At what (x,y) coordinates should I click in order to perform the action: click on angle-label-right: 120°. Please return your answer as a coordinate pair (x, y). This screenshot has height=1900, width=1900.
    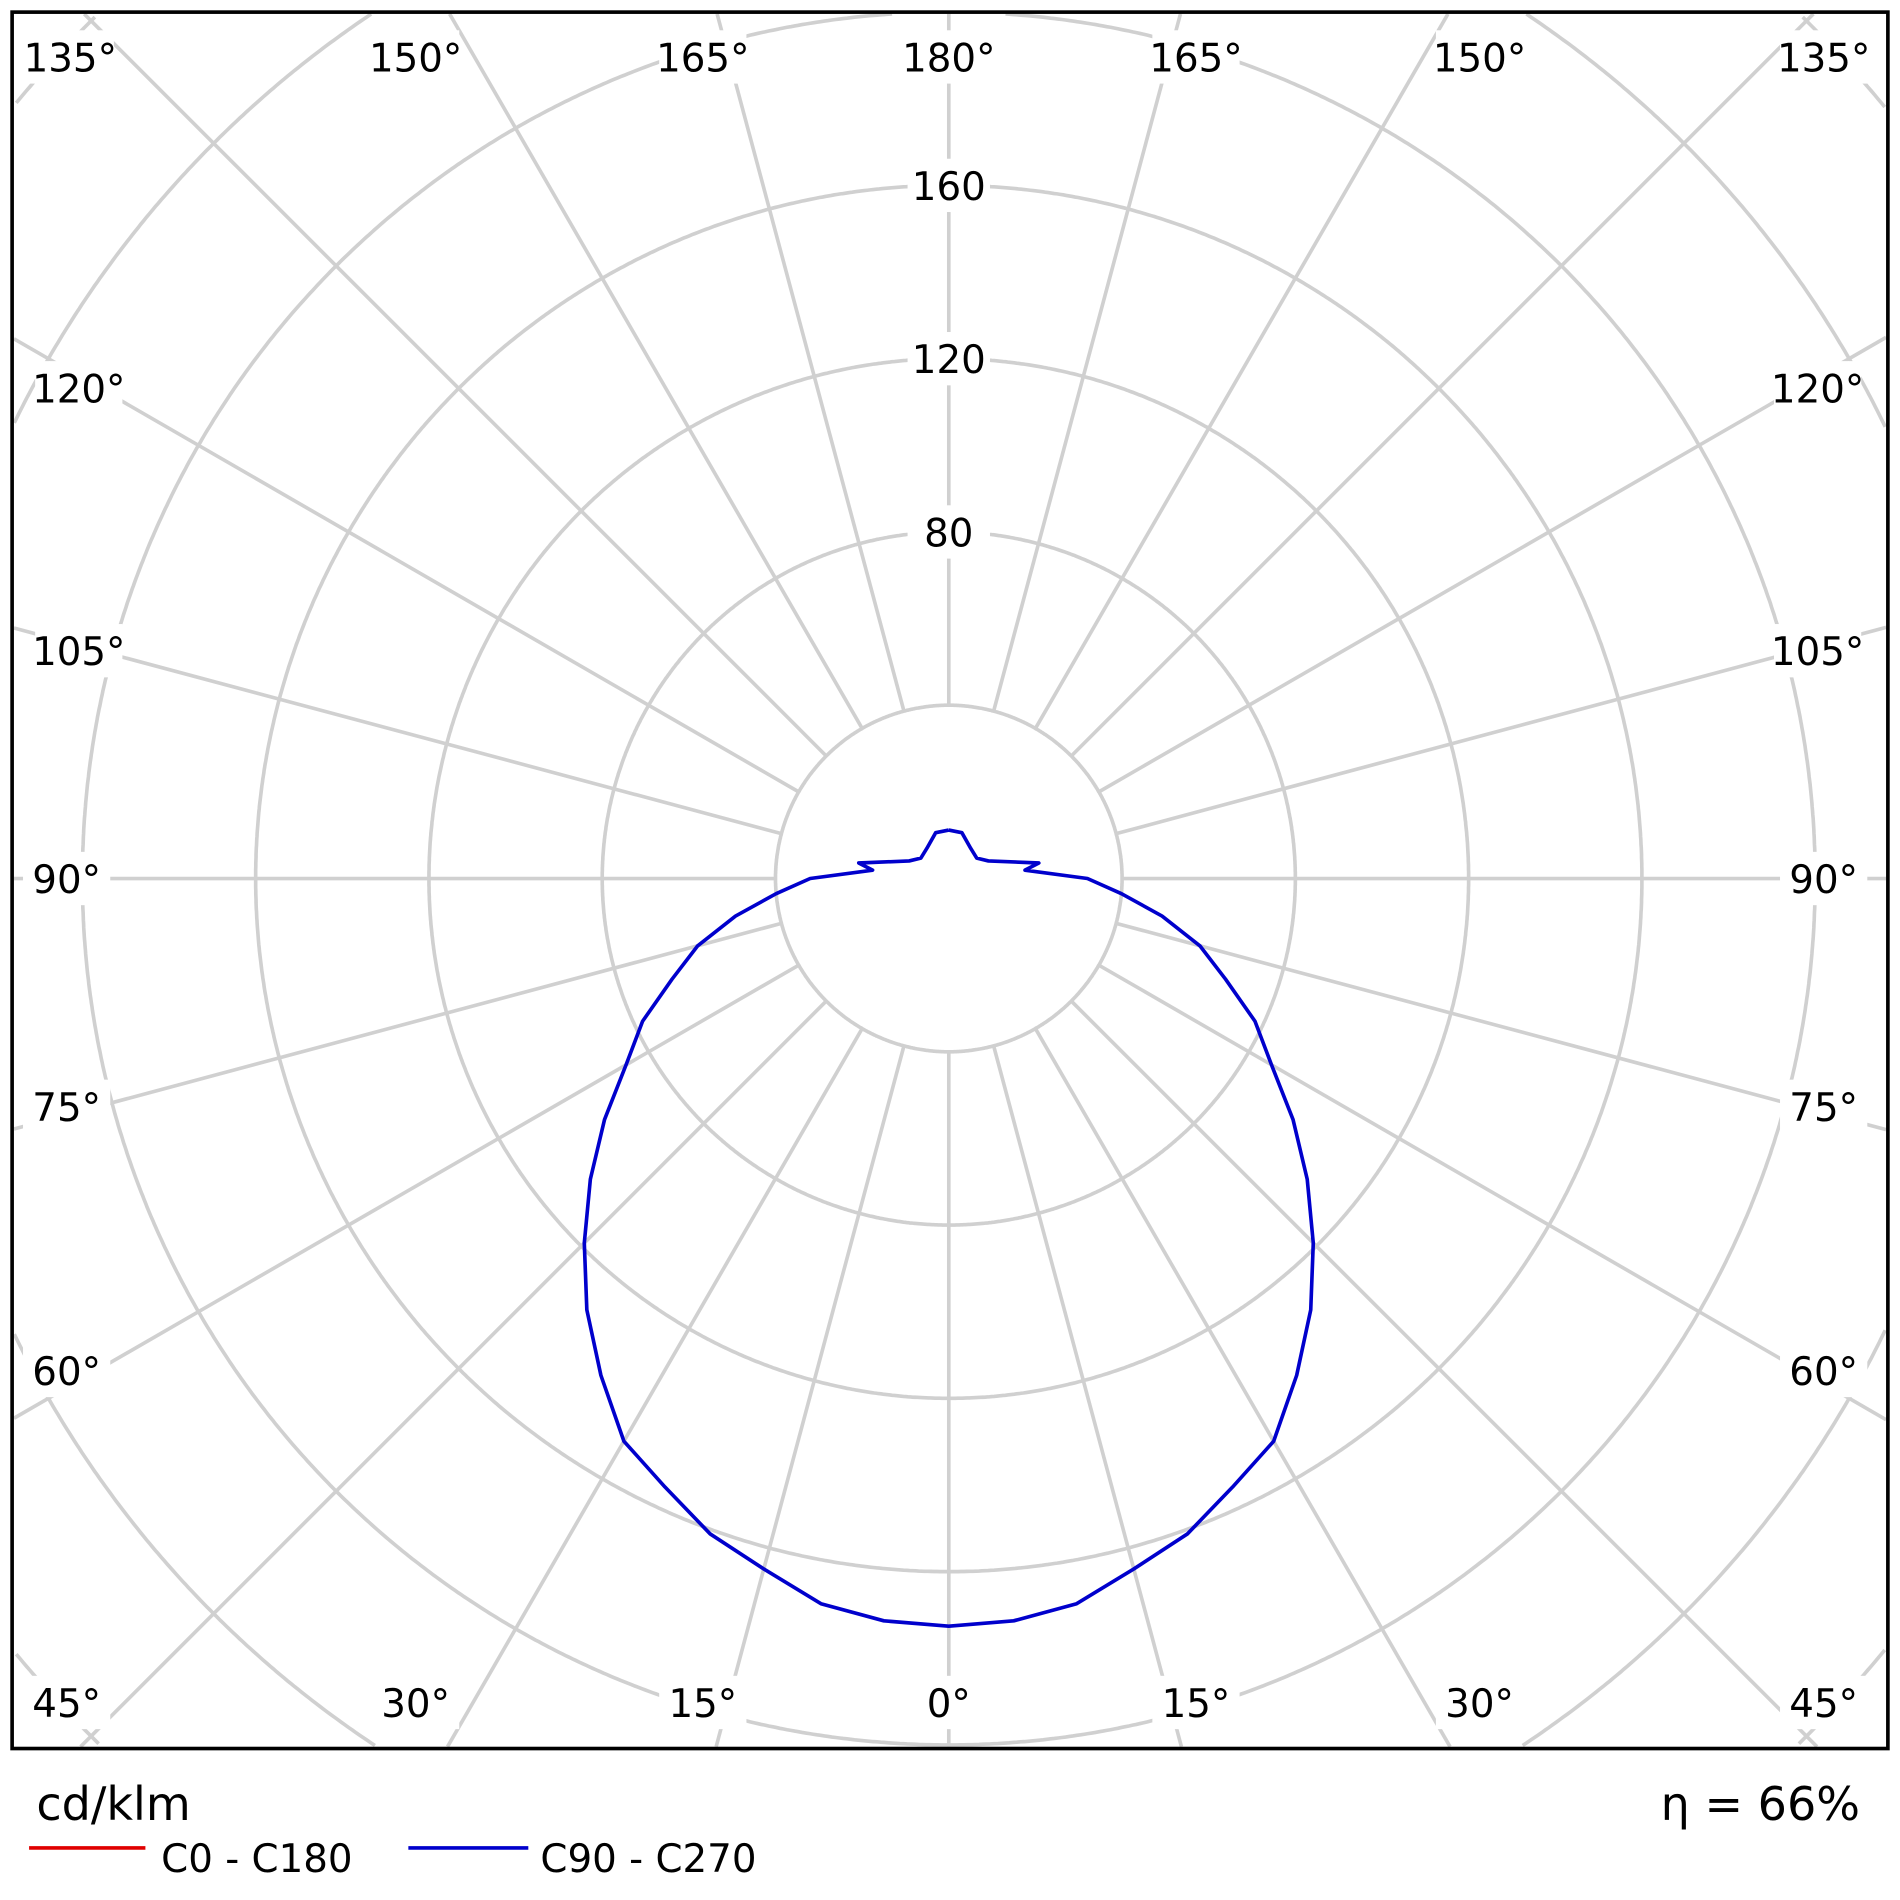
    Looking at the image, I should click on (1817, 389).